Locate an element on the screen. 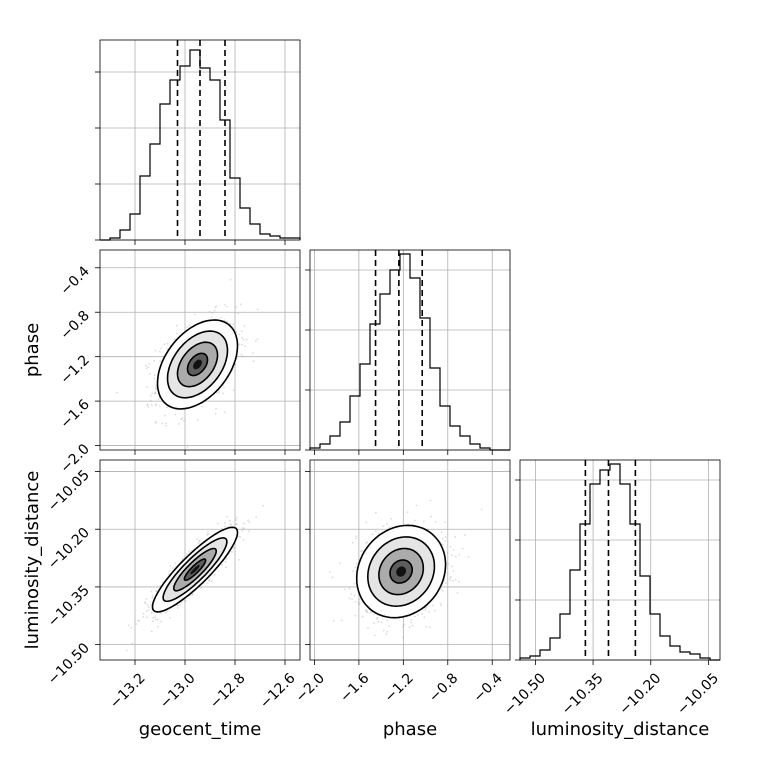  xlabel-geocent-time: geocent_time is located at coordinates (200, 729).